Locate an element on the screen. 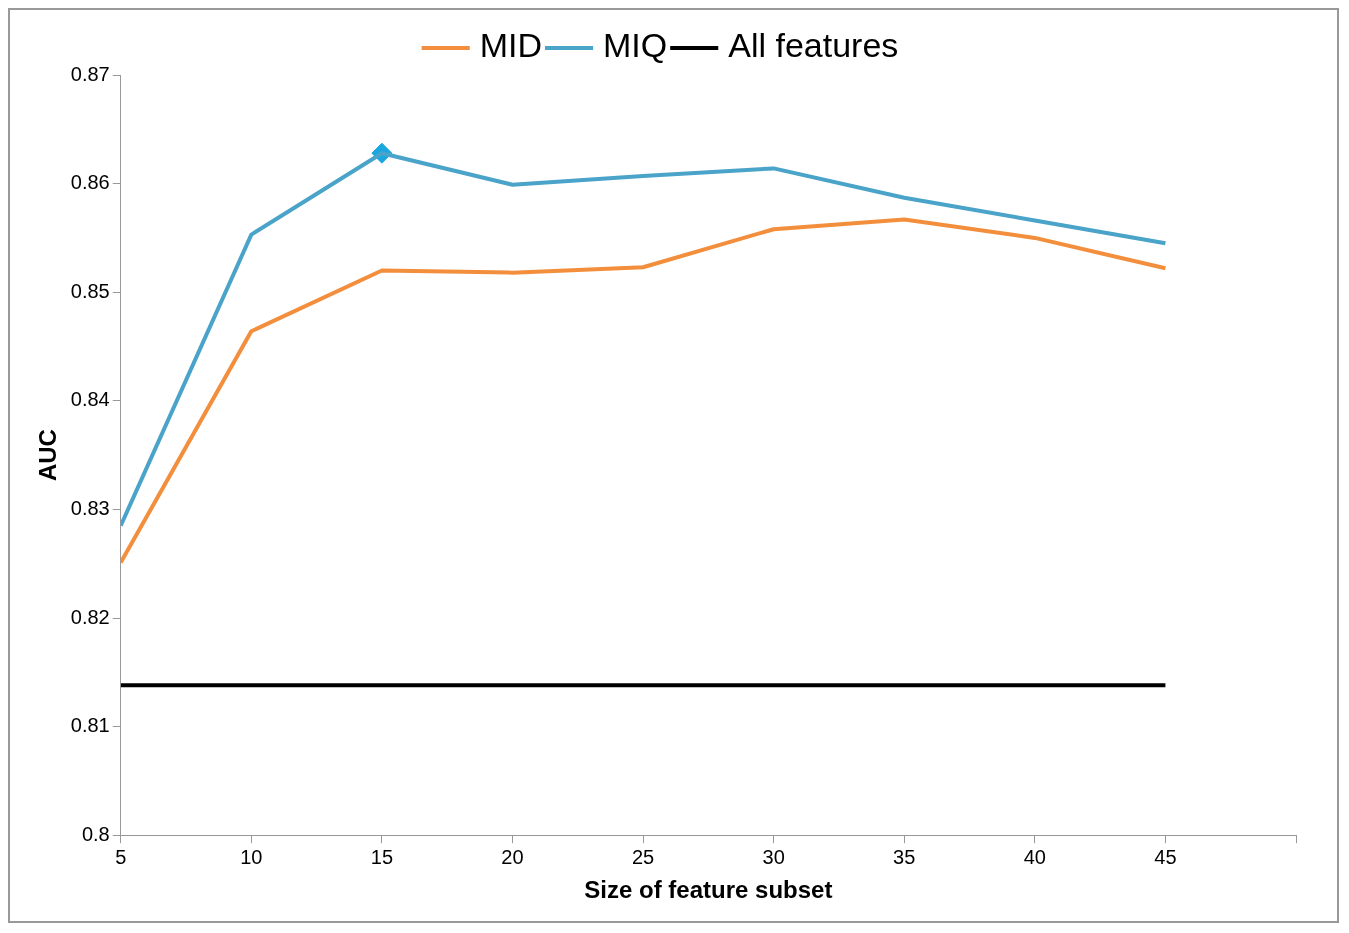 The image size is (1349, 933). x-axis-title: Size of feature subset is located at coordinates (708, 890).